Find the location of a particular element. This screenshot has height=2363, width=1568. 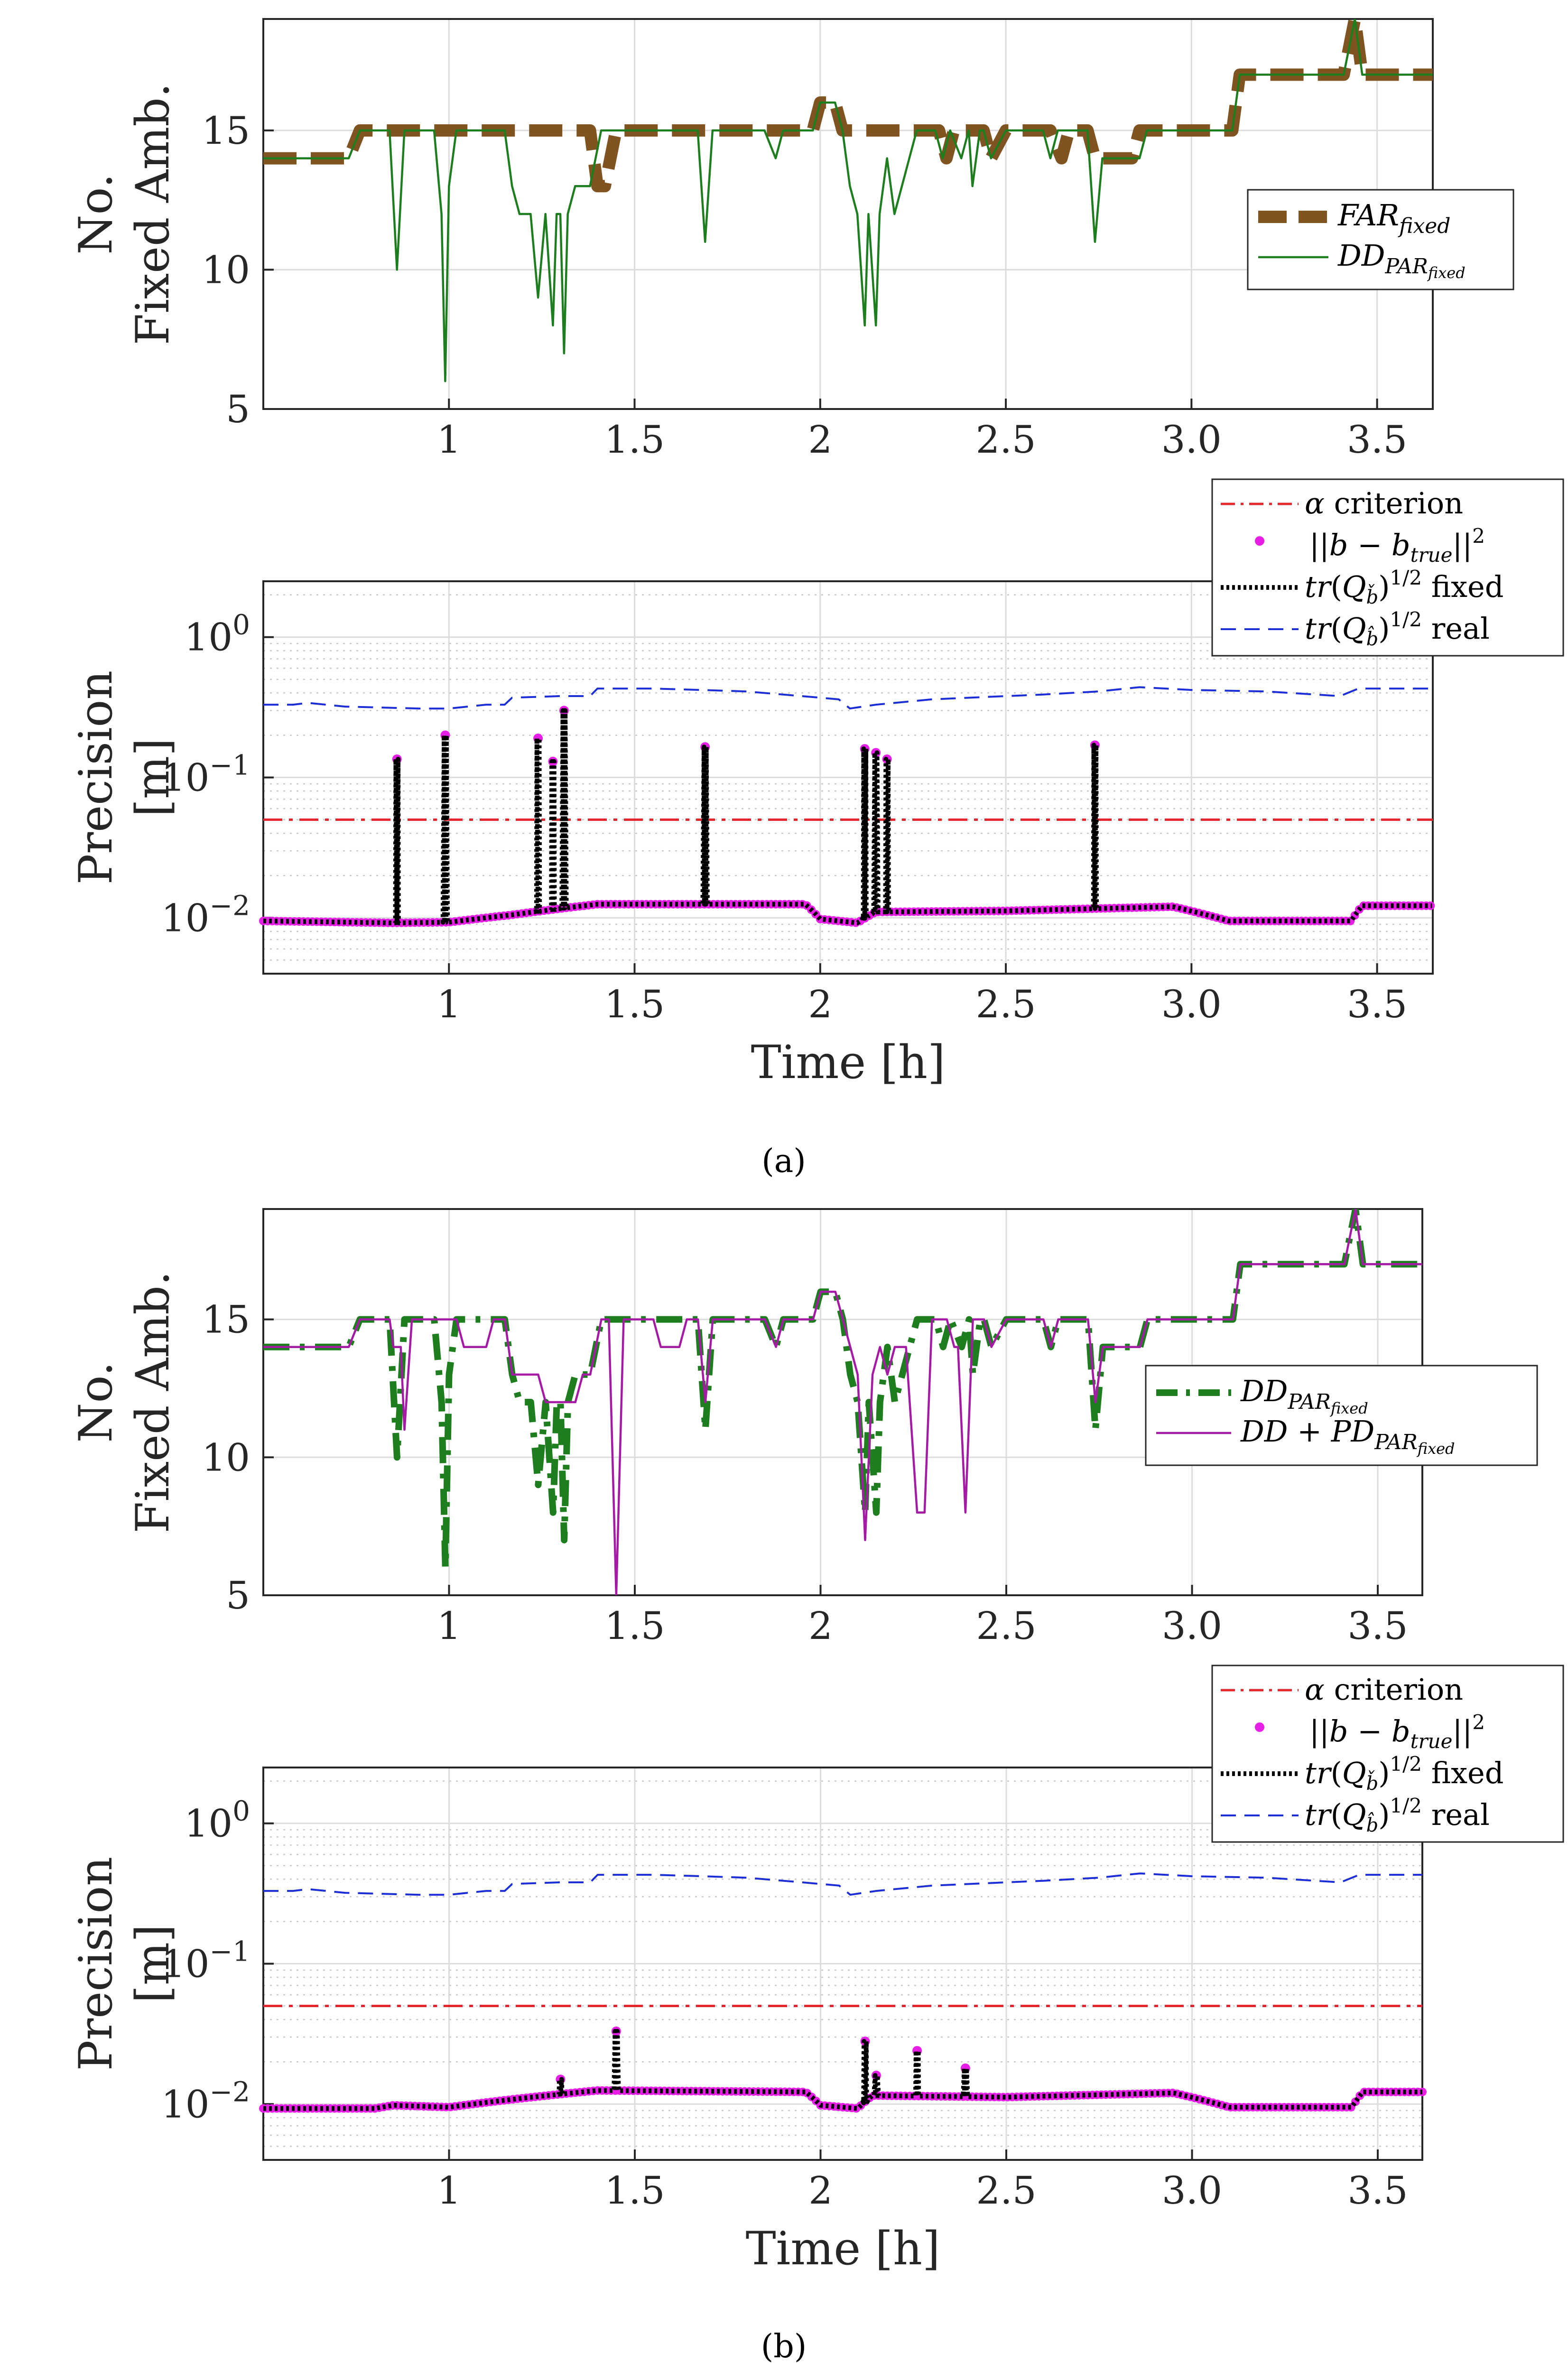

caption-a: (a) is located at coordinates (783, 1162).